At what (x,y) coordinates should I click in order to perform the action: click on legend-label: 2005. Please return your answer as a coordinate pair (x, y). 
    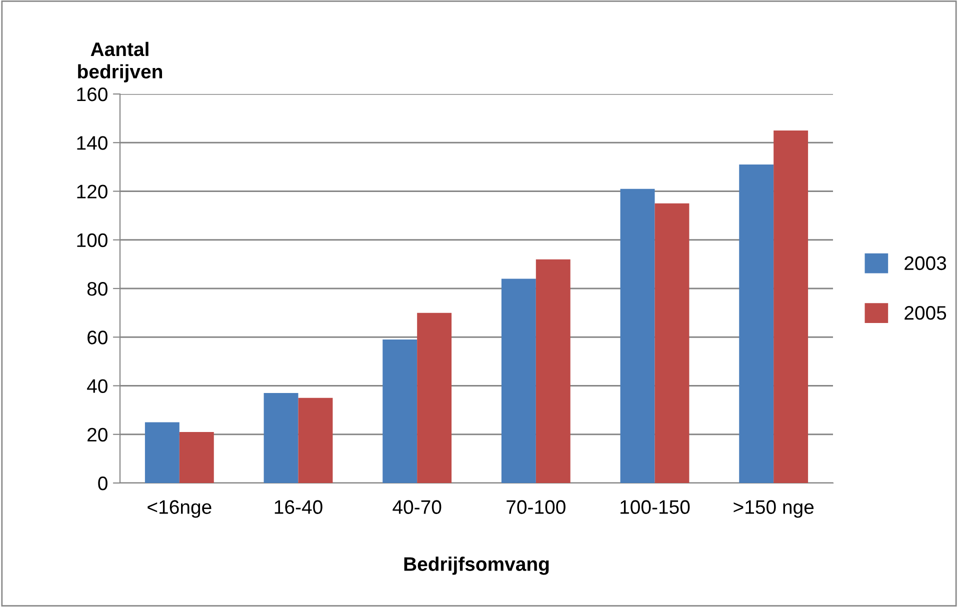
    Looking at the image, I should click on (925, 313).